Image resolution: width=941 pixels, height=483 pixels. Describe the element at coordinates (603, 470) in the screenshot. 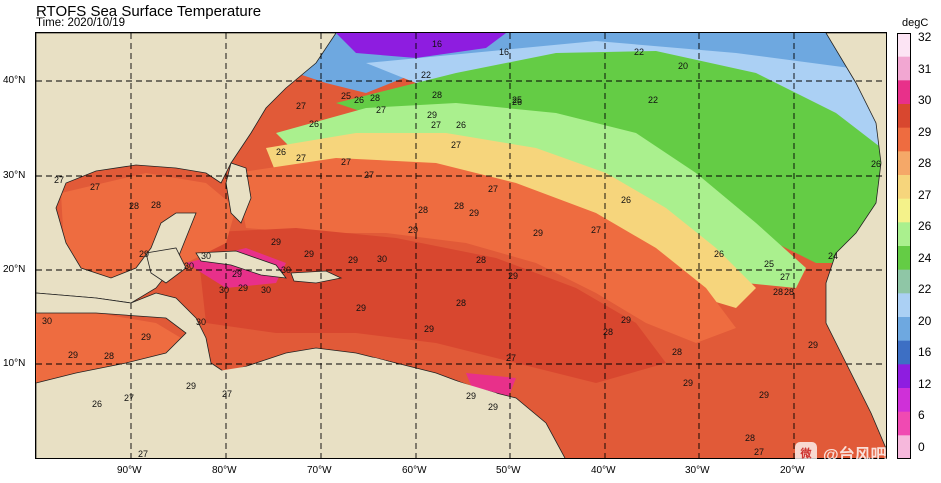

I see `lon-label: 40°W` at that location.